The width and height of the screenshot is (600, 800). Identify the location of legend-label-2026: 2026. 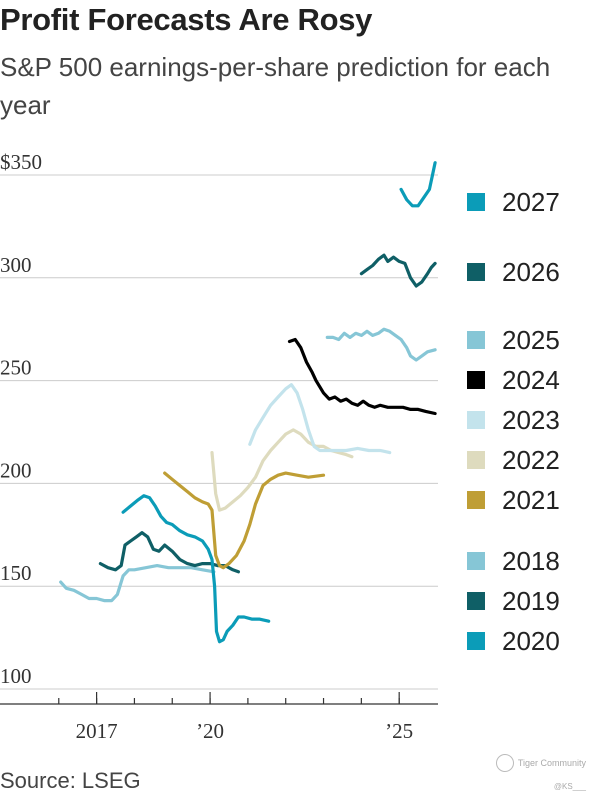
(531, 272).